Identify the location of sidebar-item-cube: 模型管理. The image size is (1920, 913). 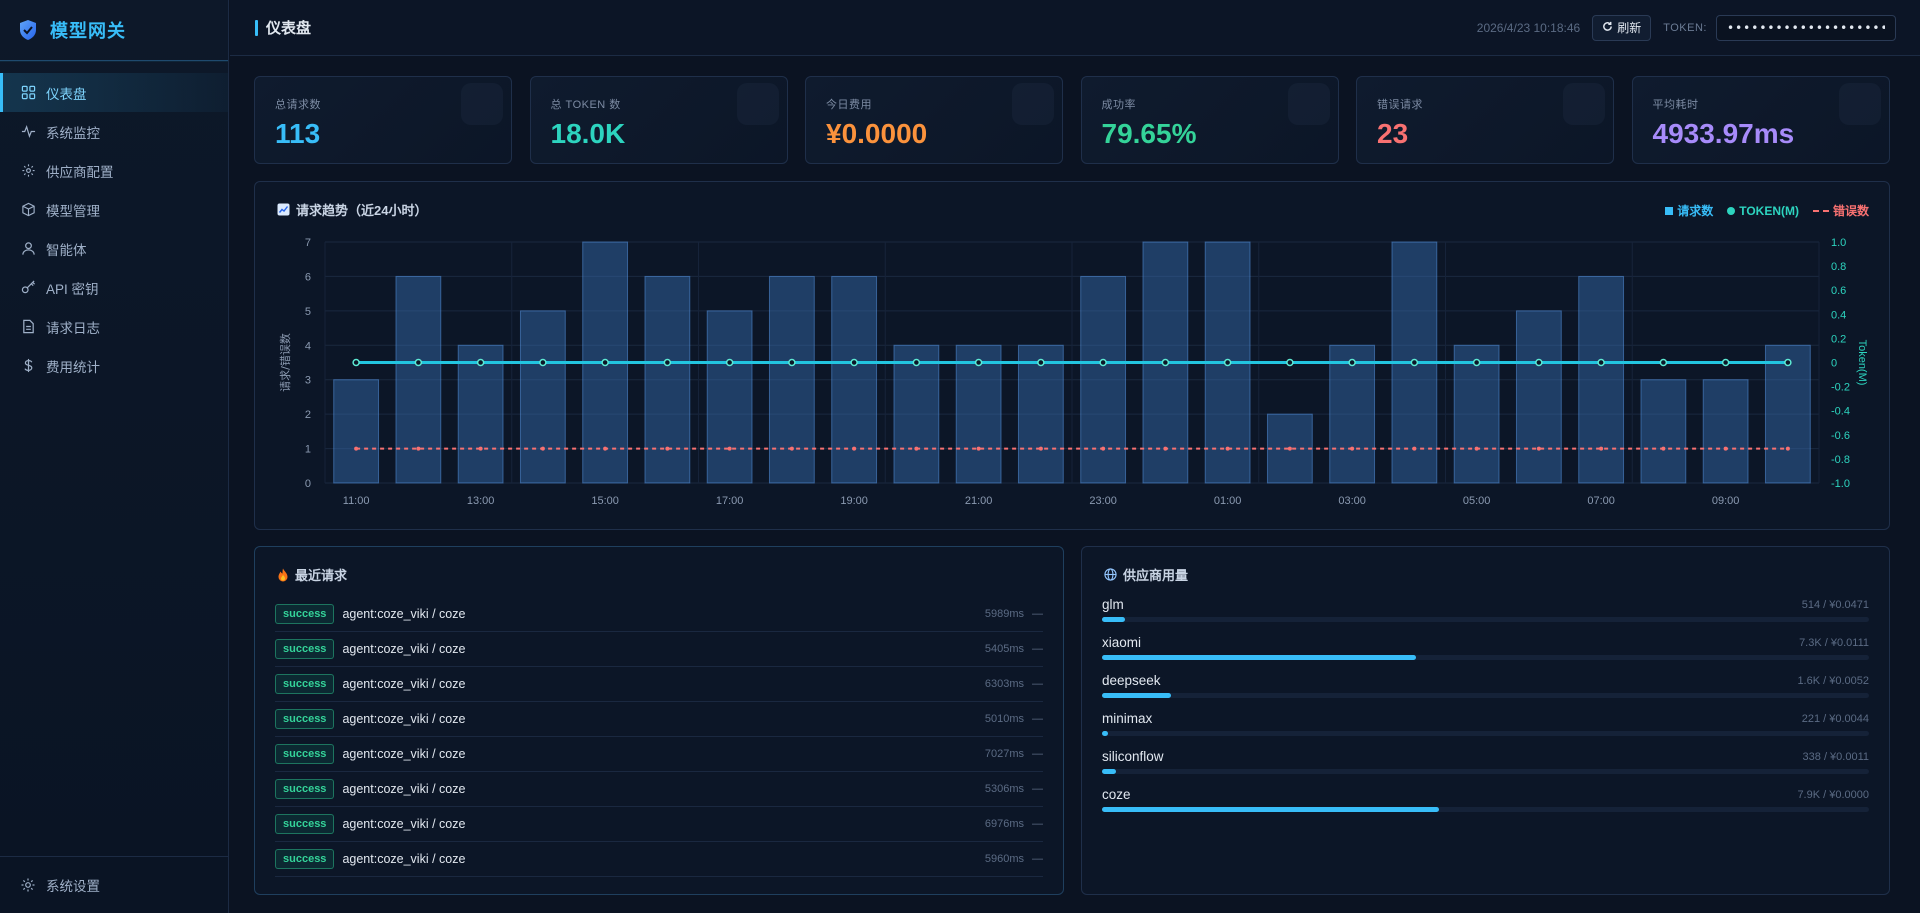
(114, 209).